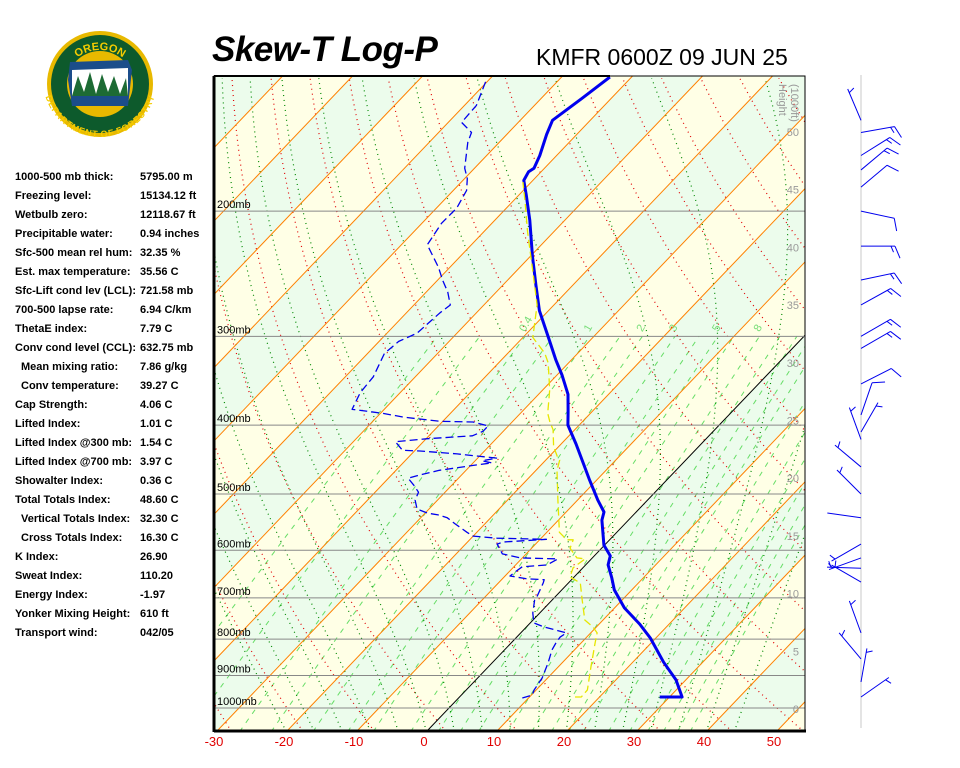  What do you see at coordinates (234, 592) in the screenshot?
I see `pressure-label: 700mb` at bounding box center [234, 592].